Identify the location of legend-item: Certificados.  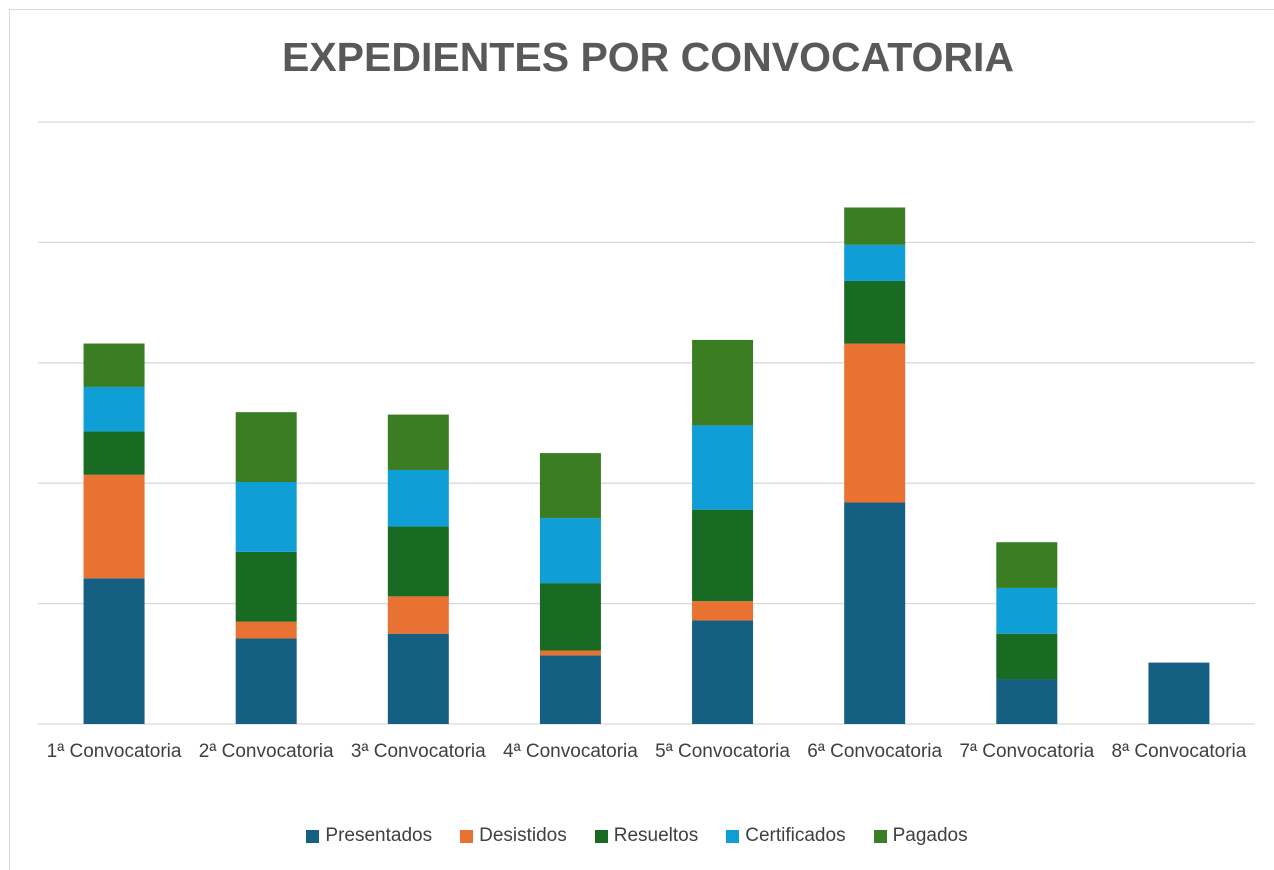
(786, 836).